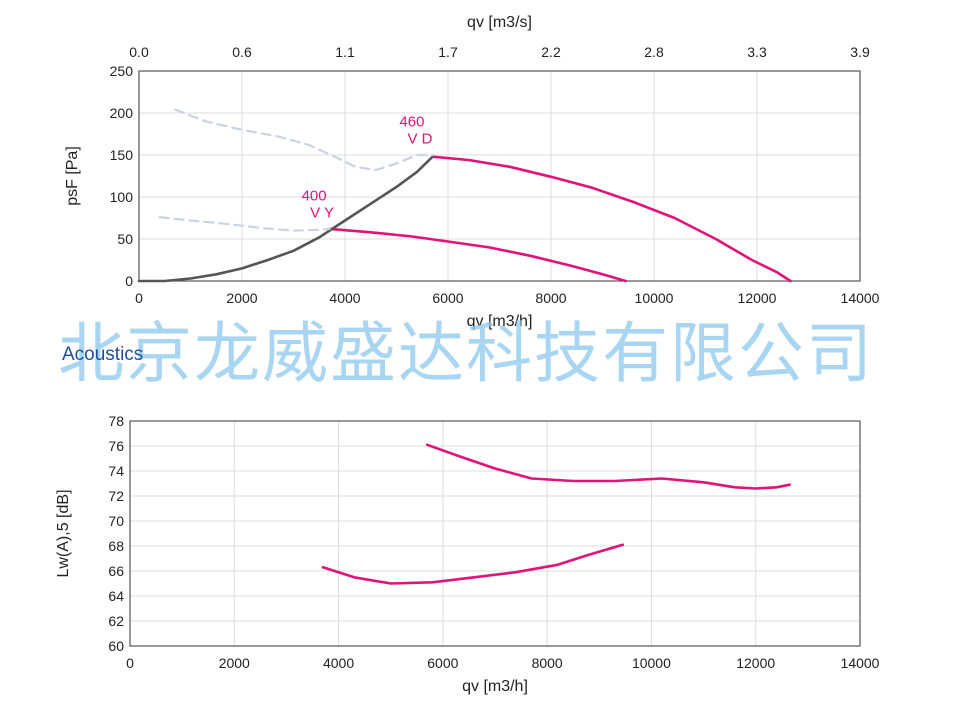  What do you see at coordinates (122, 197) in the screenshot?
I see `chart1-y-tick-label: 100` at bounding box center [122, 197].